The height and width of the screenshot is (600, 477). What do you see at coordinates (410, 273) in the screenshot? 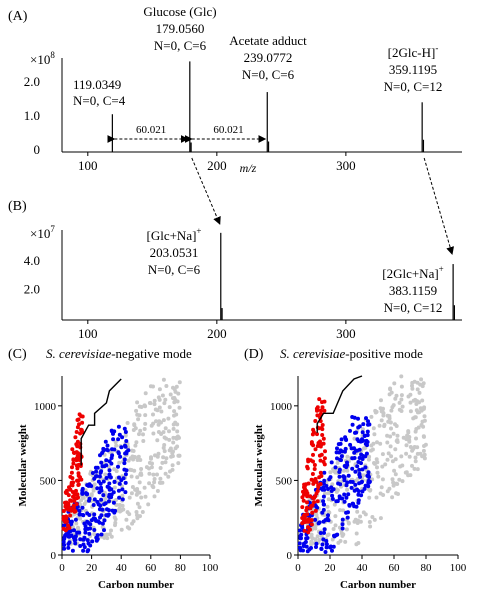
I see `spectrum-b-ion-name-base: [2Glc+Na]` at bounding box center [410, 273].